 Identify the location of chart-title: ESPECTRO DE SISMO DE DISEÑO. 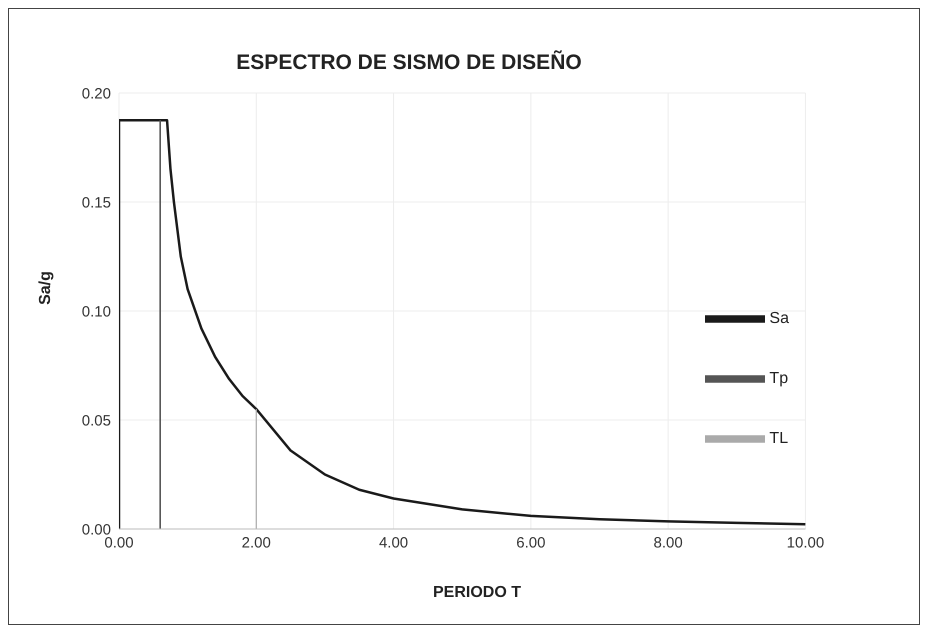
(409, 63).